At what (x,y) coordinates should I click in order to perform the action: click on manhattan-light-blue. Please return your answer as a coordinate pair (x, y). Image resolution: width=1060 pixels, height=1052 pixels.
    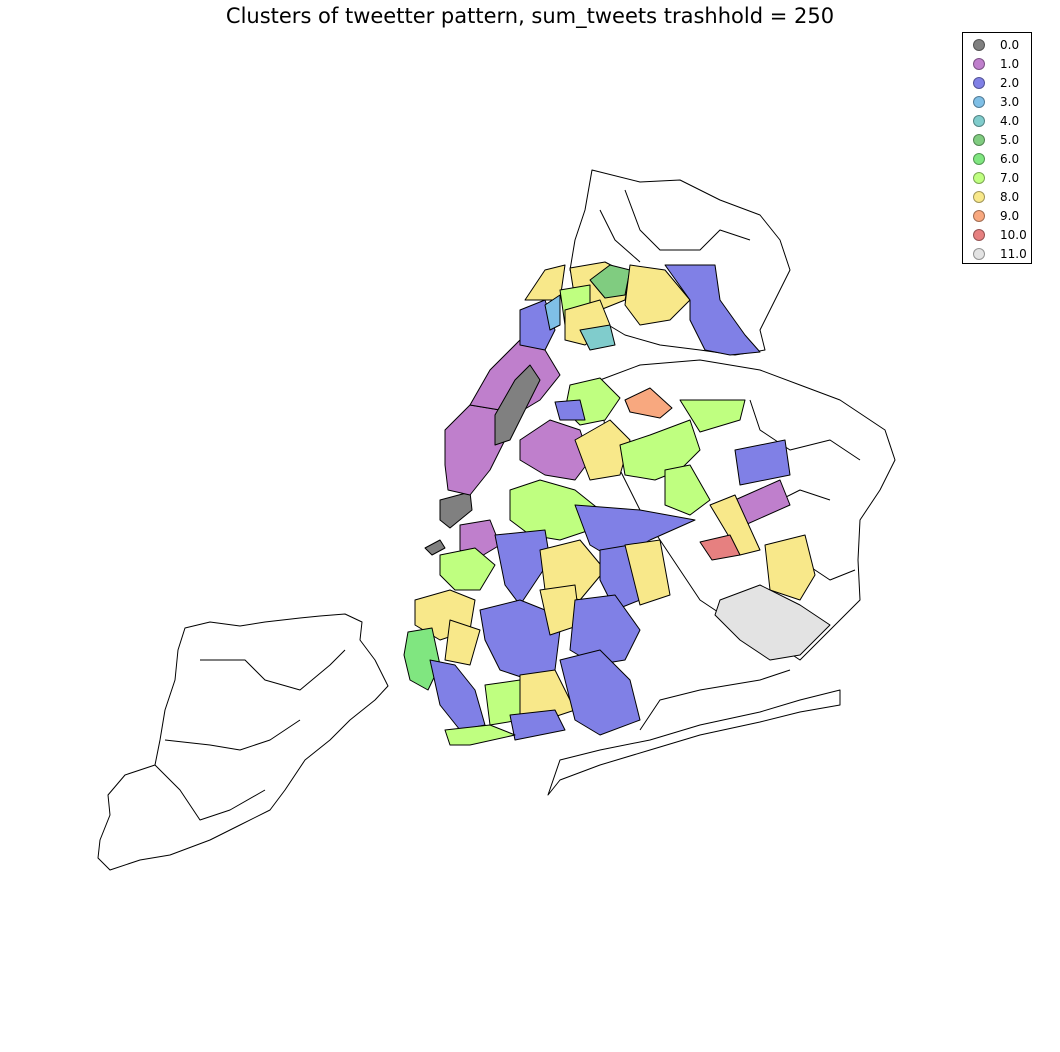
    Looking at the image, I should click on (552, 312).